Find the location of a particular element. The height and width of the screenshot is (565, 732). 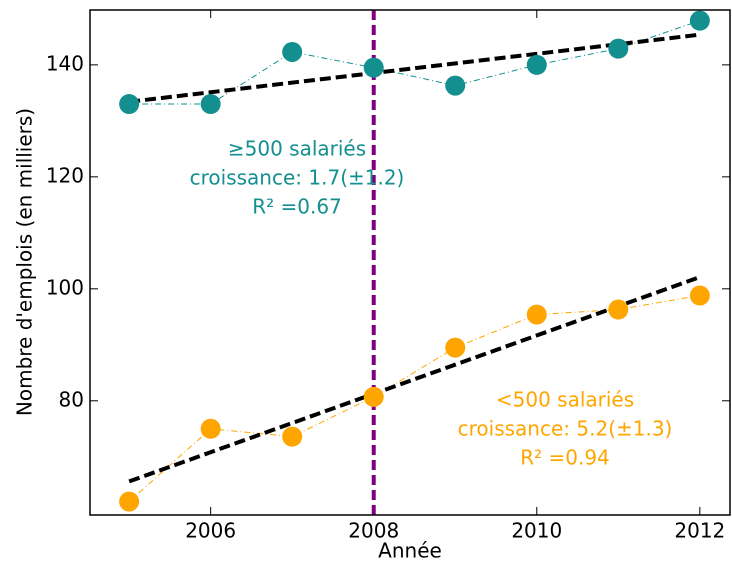

y-tick-label: 80 is located at coordinates (71, 399).